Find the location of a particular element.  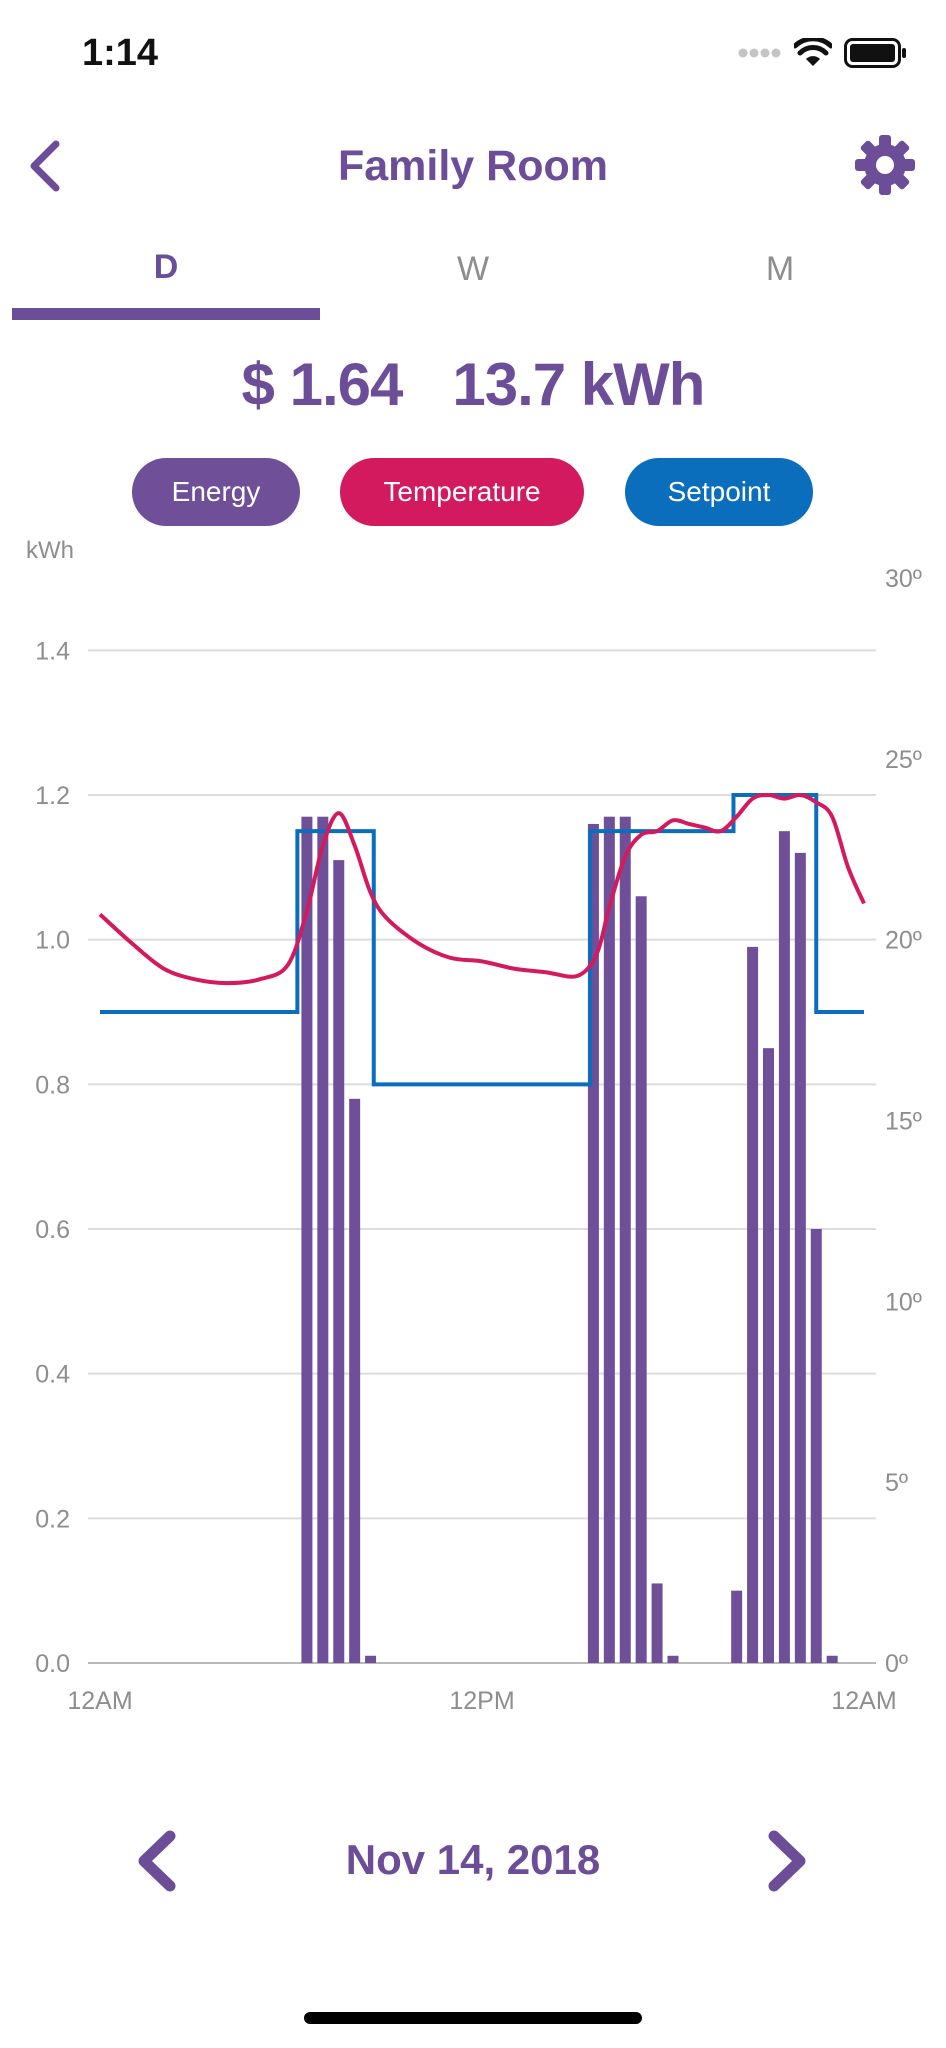

usage-summary: $ 1.64 13.7 kWh is located at coordinates (473, 384).